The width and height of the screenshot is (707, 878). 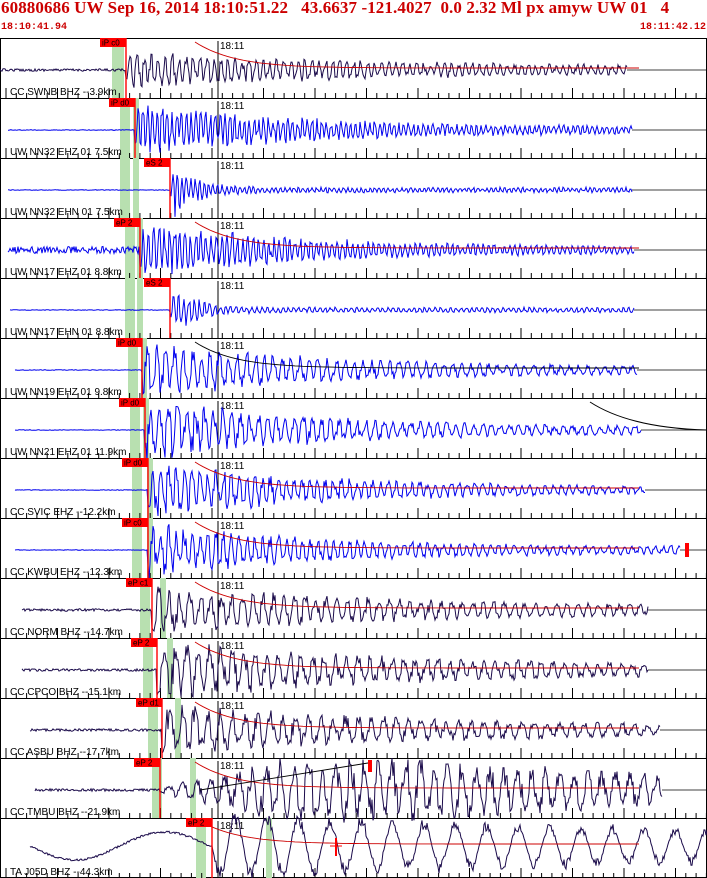 What do you see at coordinates (66, 332) in the screenshot?
I see `station-label: UW NN17 EHN 01 8.8km` at bounding box center [66, 332].